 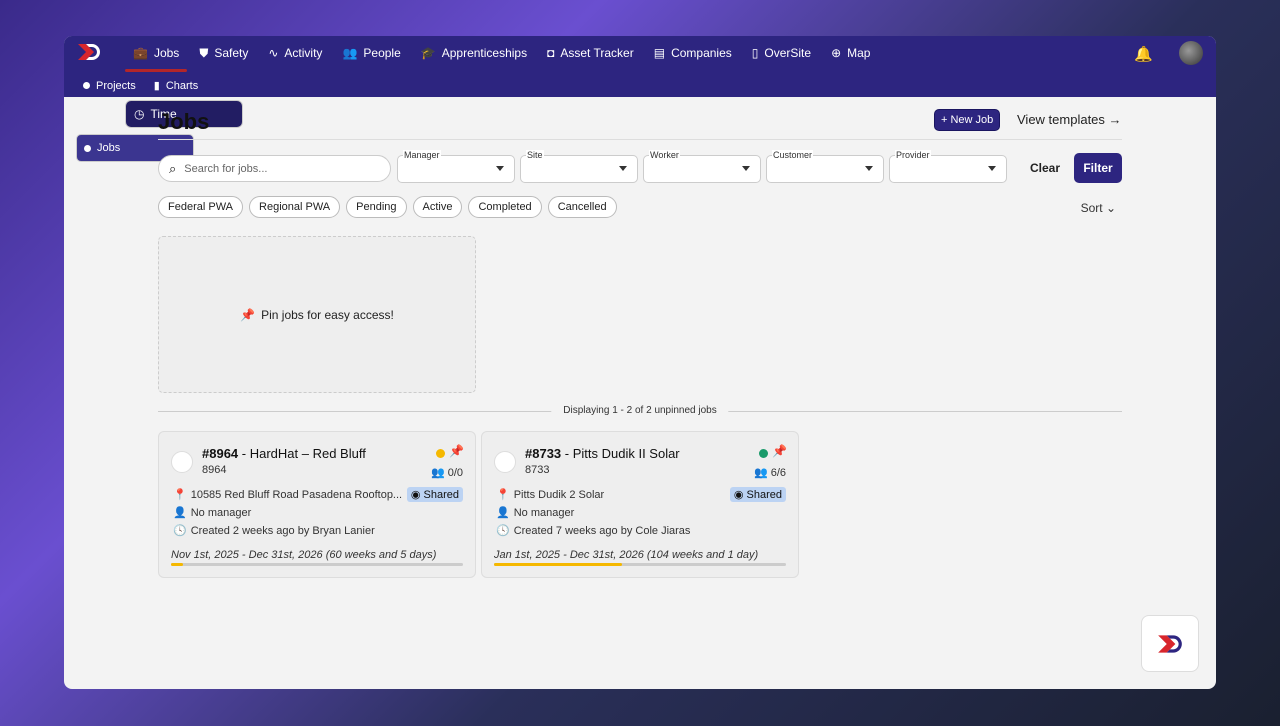 What do you see at coordinates (474, 53) in the screenshot?
I see `nav-apprenticeships: 🎓 Apprenticeships` at bounding box center [474, 53].